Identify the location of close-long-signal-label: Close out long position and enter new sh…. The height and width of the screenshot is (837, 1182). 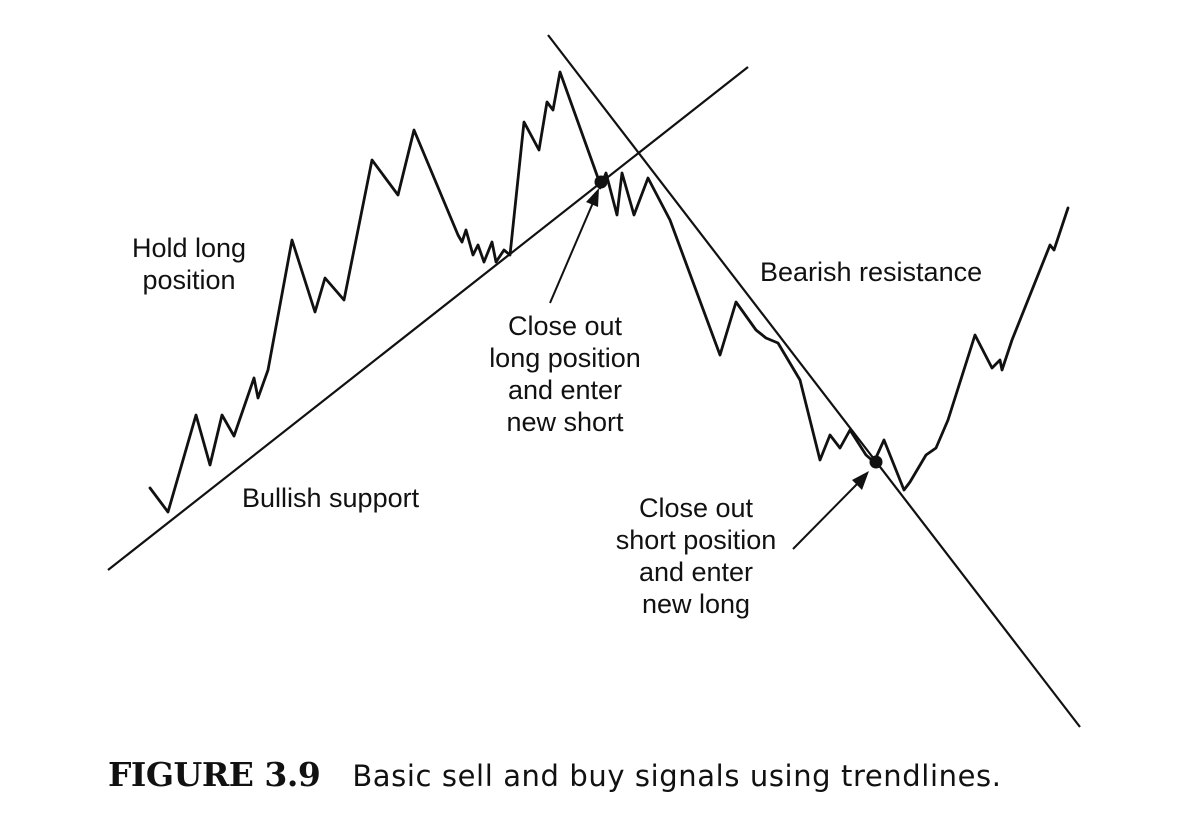
(565, 374).